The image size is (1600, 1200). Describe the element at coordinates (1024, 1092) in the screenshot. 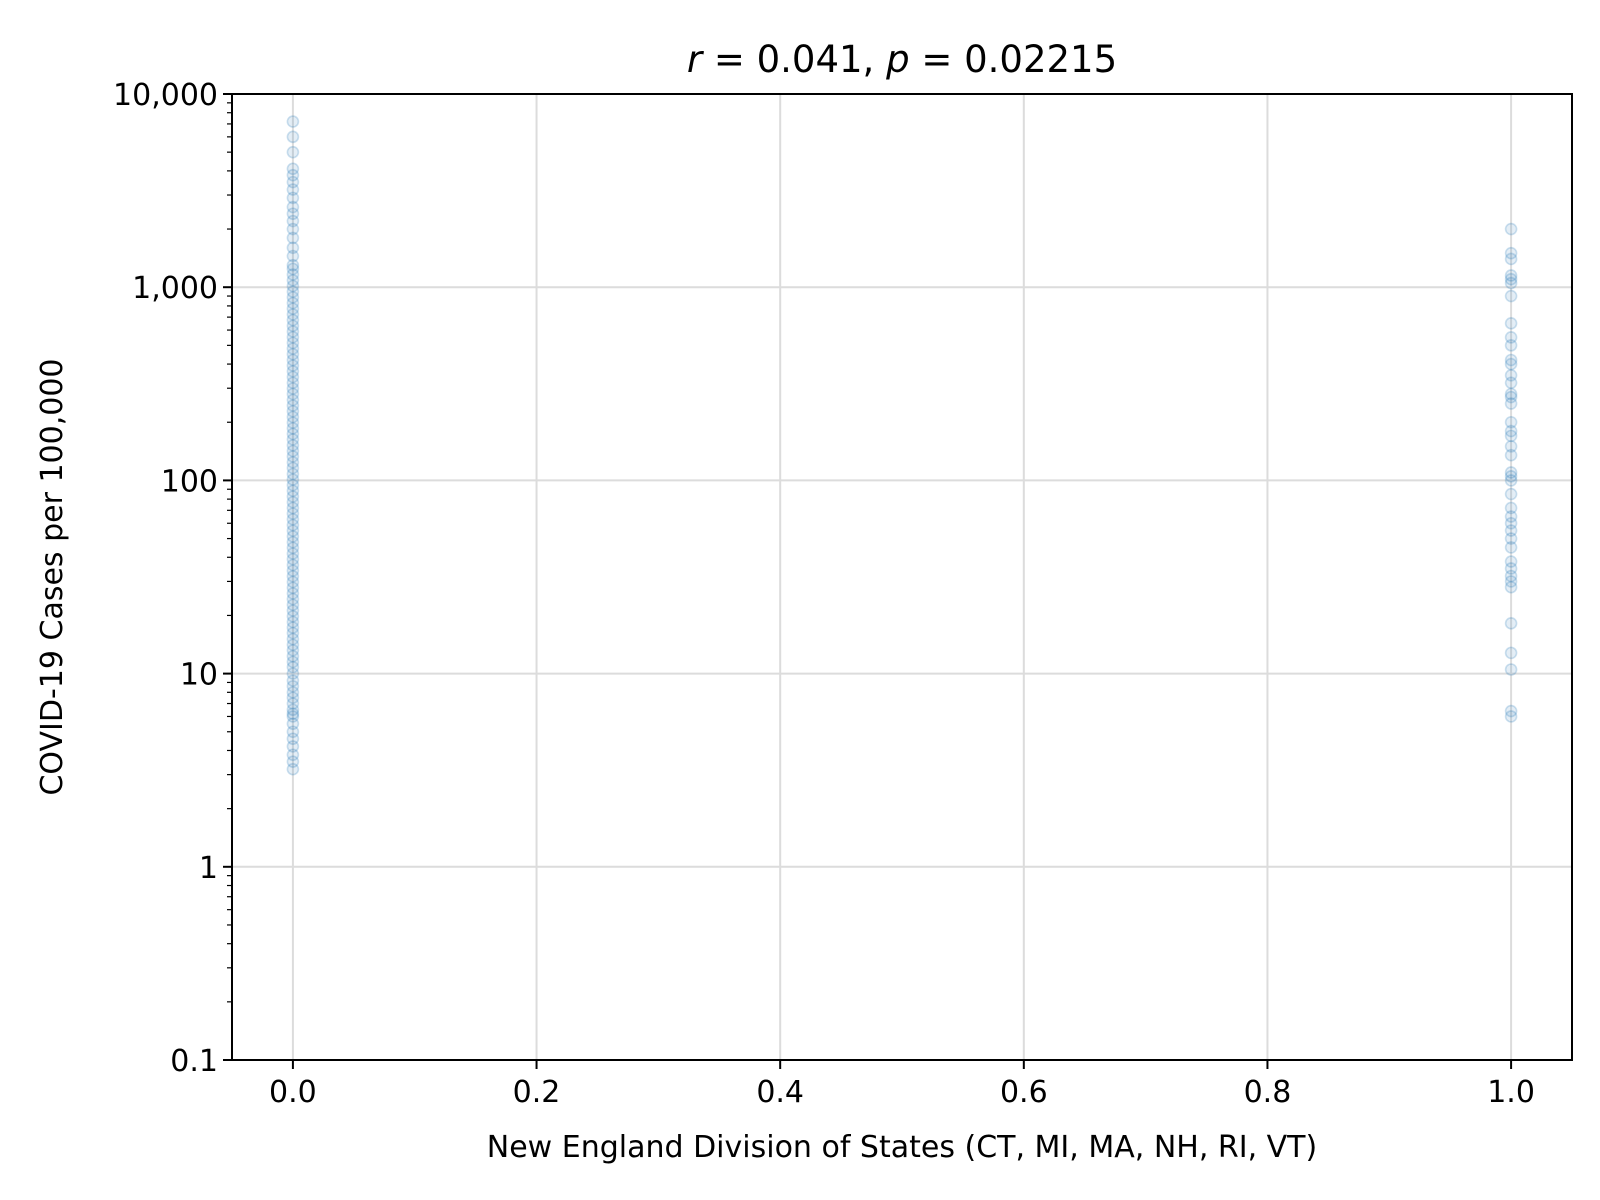

I see `x-tick-label: 0.6` at that location.